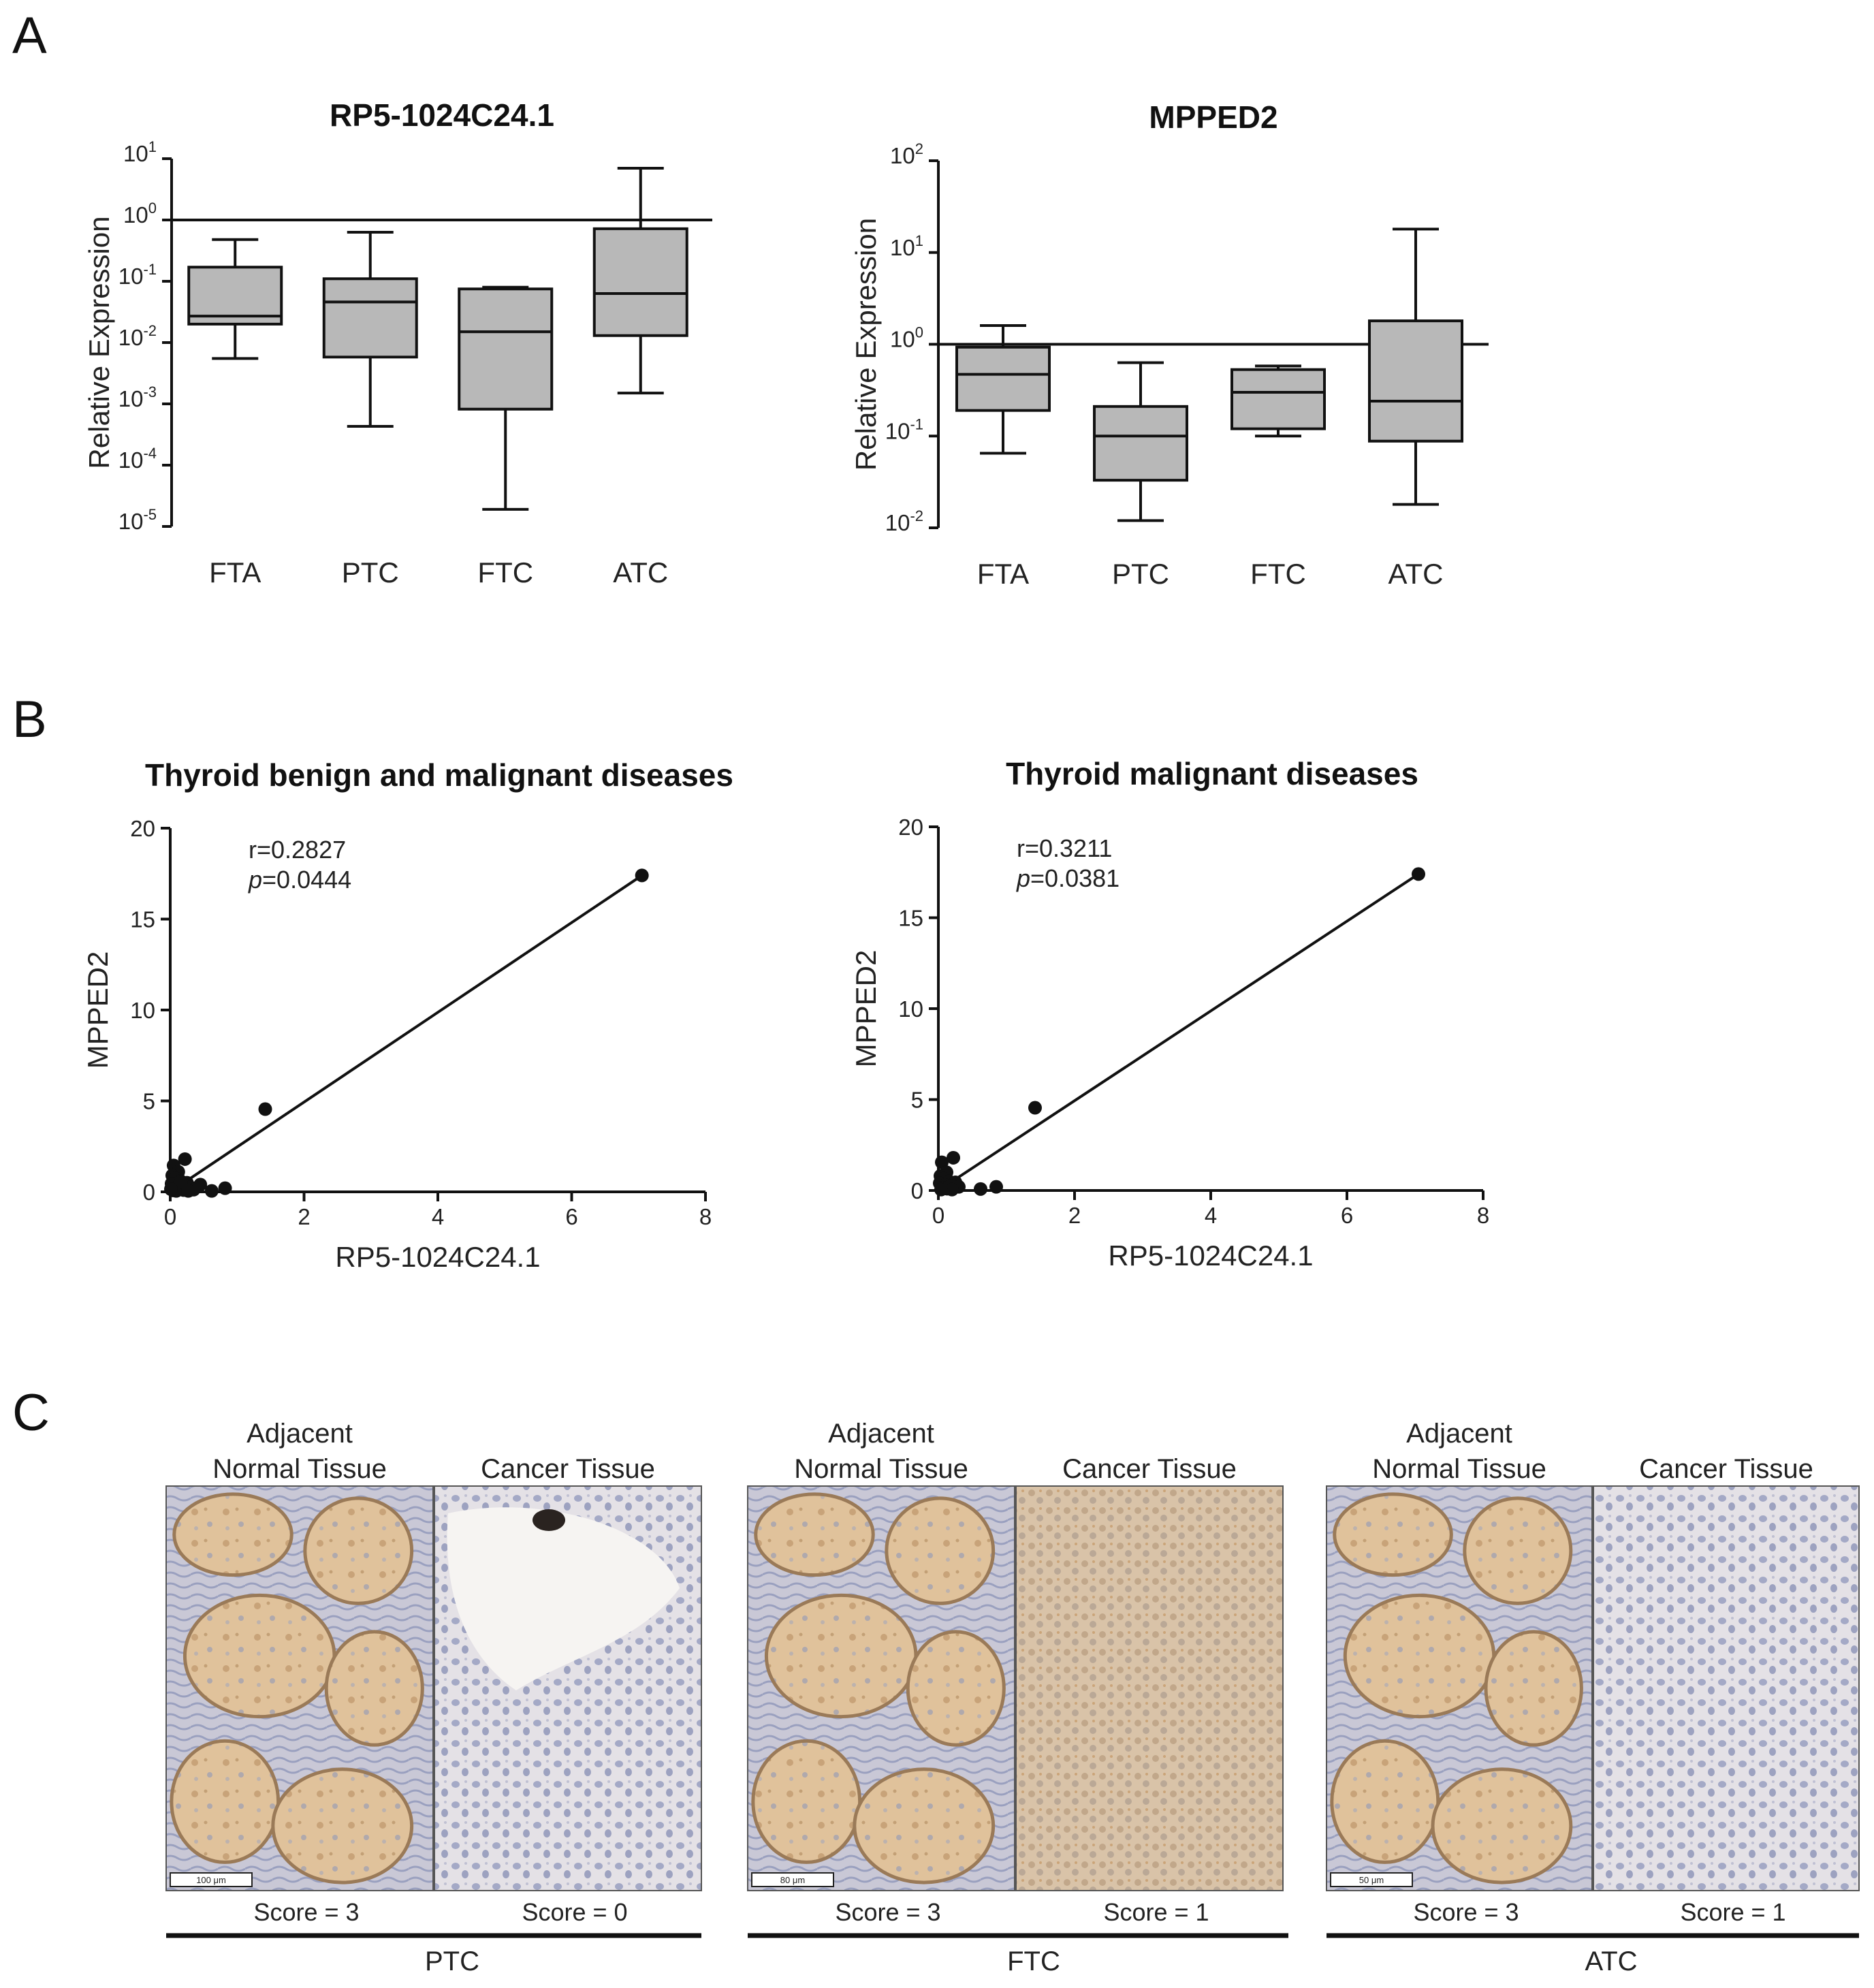  I want to click on normal-tissue-image: 100 μm, so click(299, 1688).